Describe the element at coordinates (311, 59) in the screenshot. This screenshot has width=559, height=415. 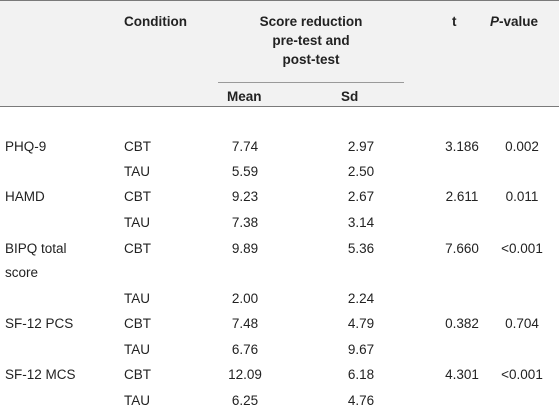
I see `header-score-reduction-3: post-test` at that location.